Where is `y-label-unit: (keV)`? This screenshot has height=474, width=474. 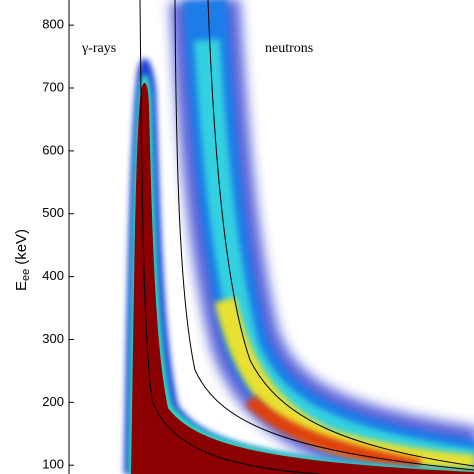 y-label-unit: (keV) is located at coordinates (21, 247).